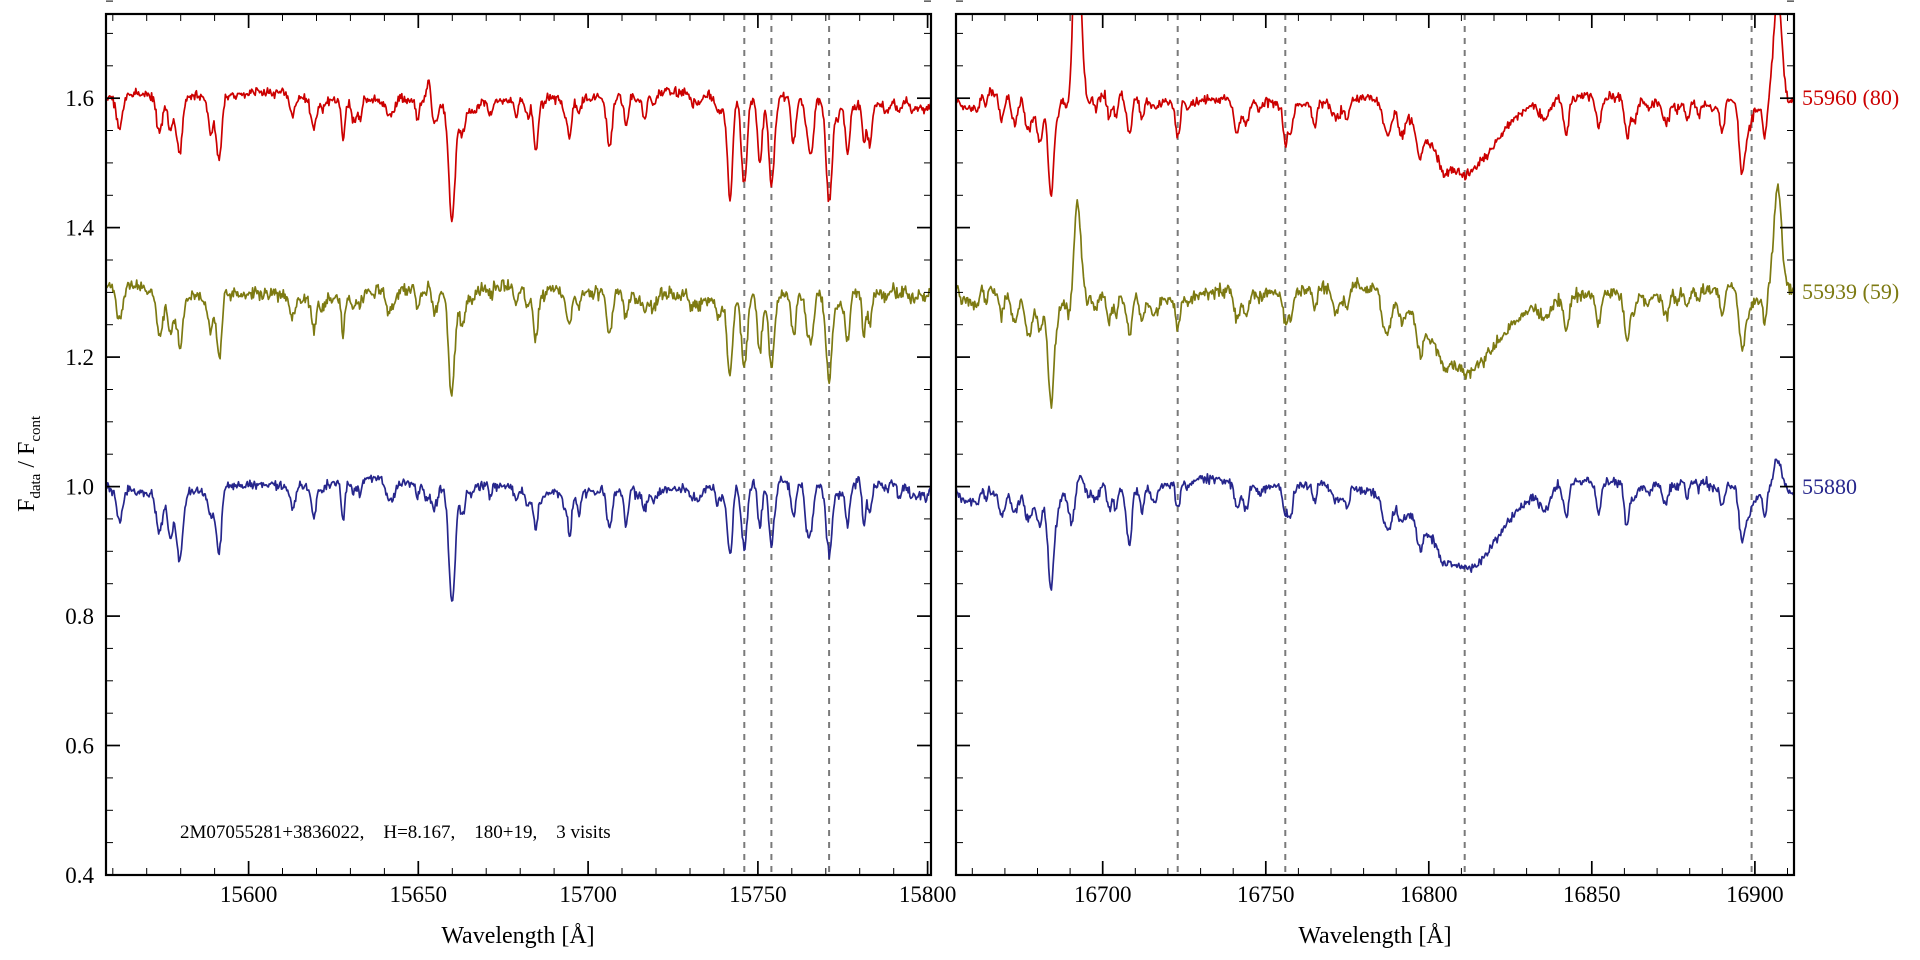 The height and width of the screenshot is (960, 1920). Describe the element at coordinates (249, 894) in the screenshot. I see `x-tick-label: 15600` at that location.